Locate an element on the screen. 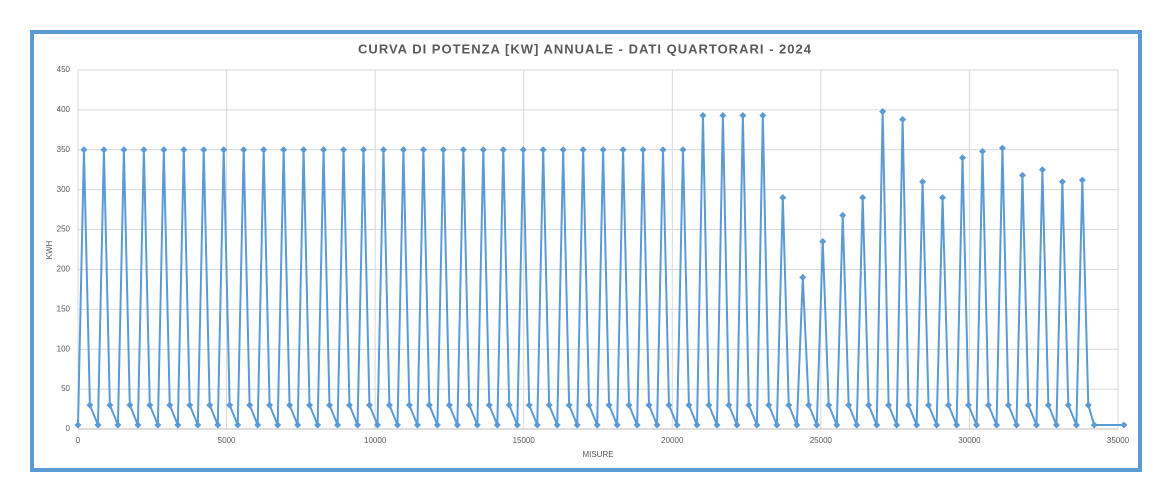 The width and height of the screenshot is (1170, 489). x-tick-label: 20000 is located at coordinates (672, 440).